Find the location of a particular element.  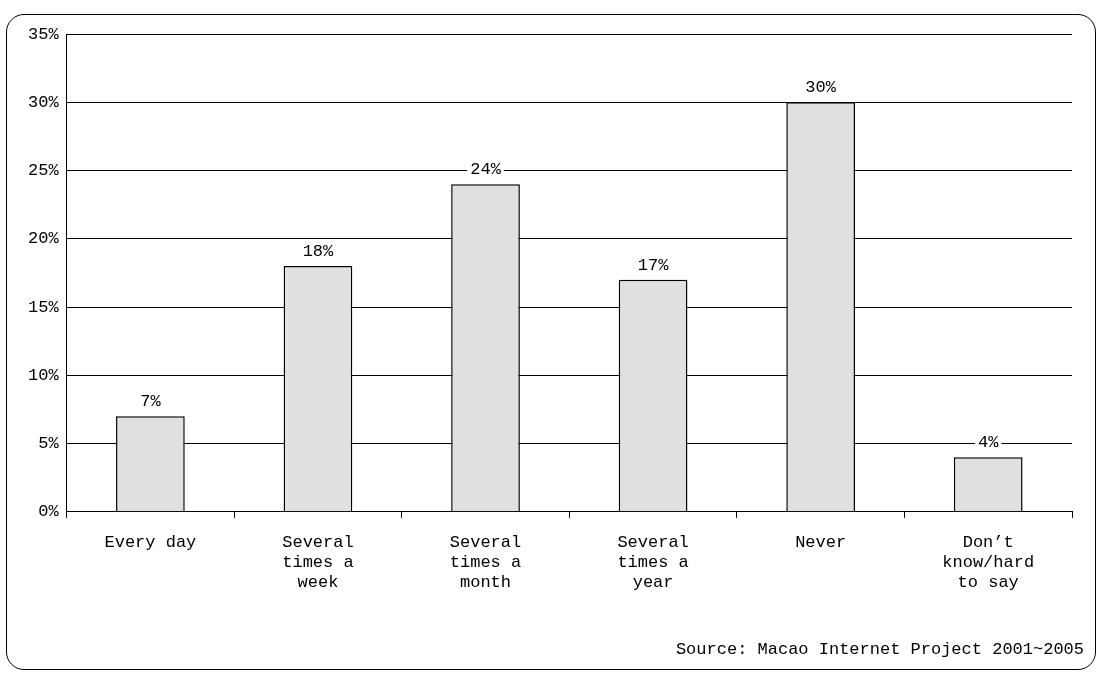

y-tick-label: 15% is located at coordinates (44, 307).